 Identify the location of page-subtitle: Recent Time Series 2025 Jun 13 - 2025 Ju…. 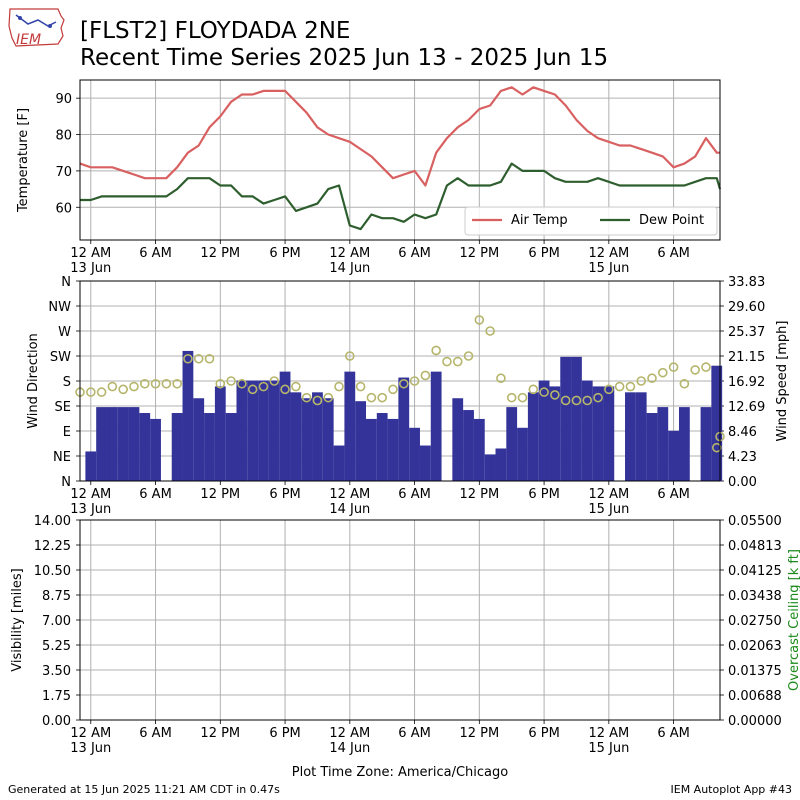
(344, 58).